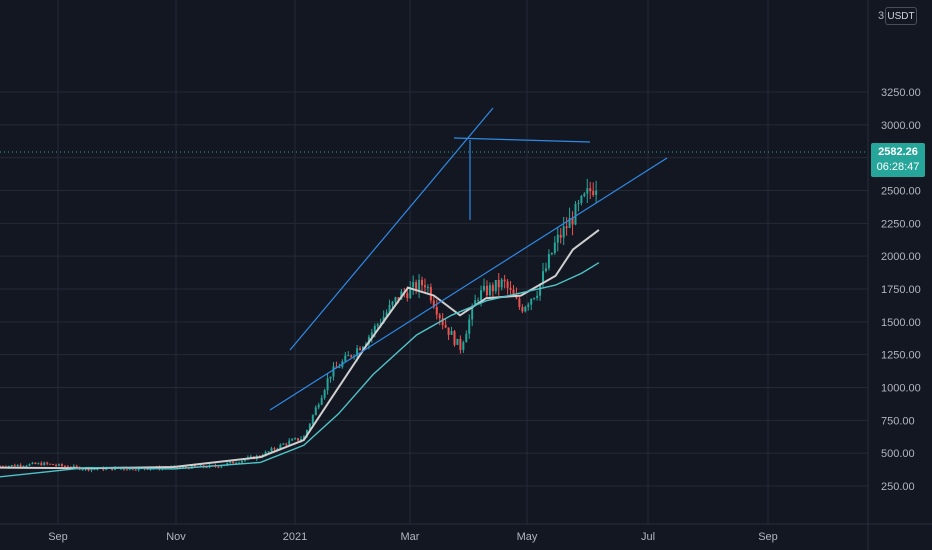  I want to click on bar-countdown: 06:28:47, so click(898, 167).